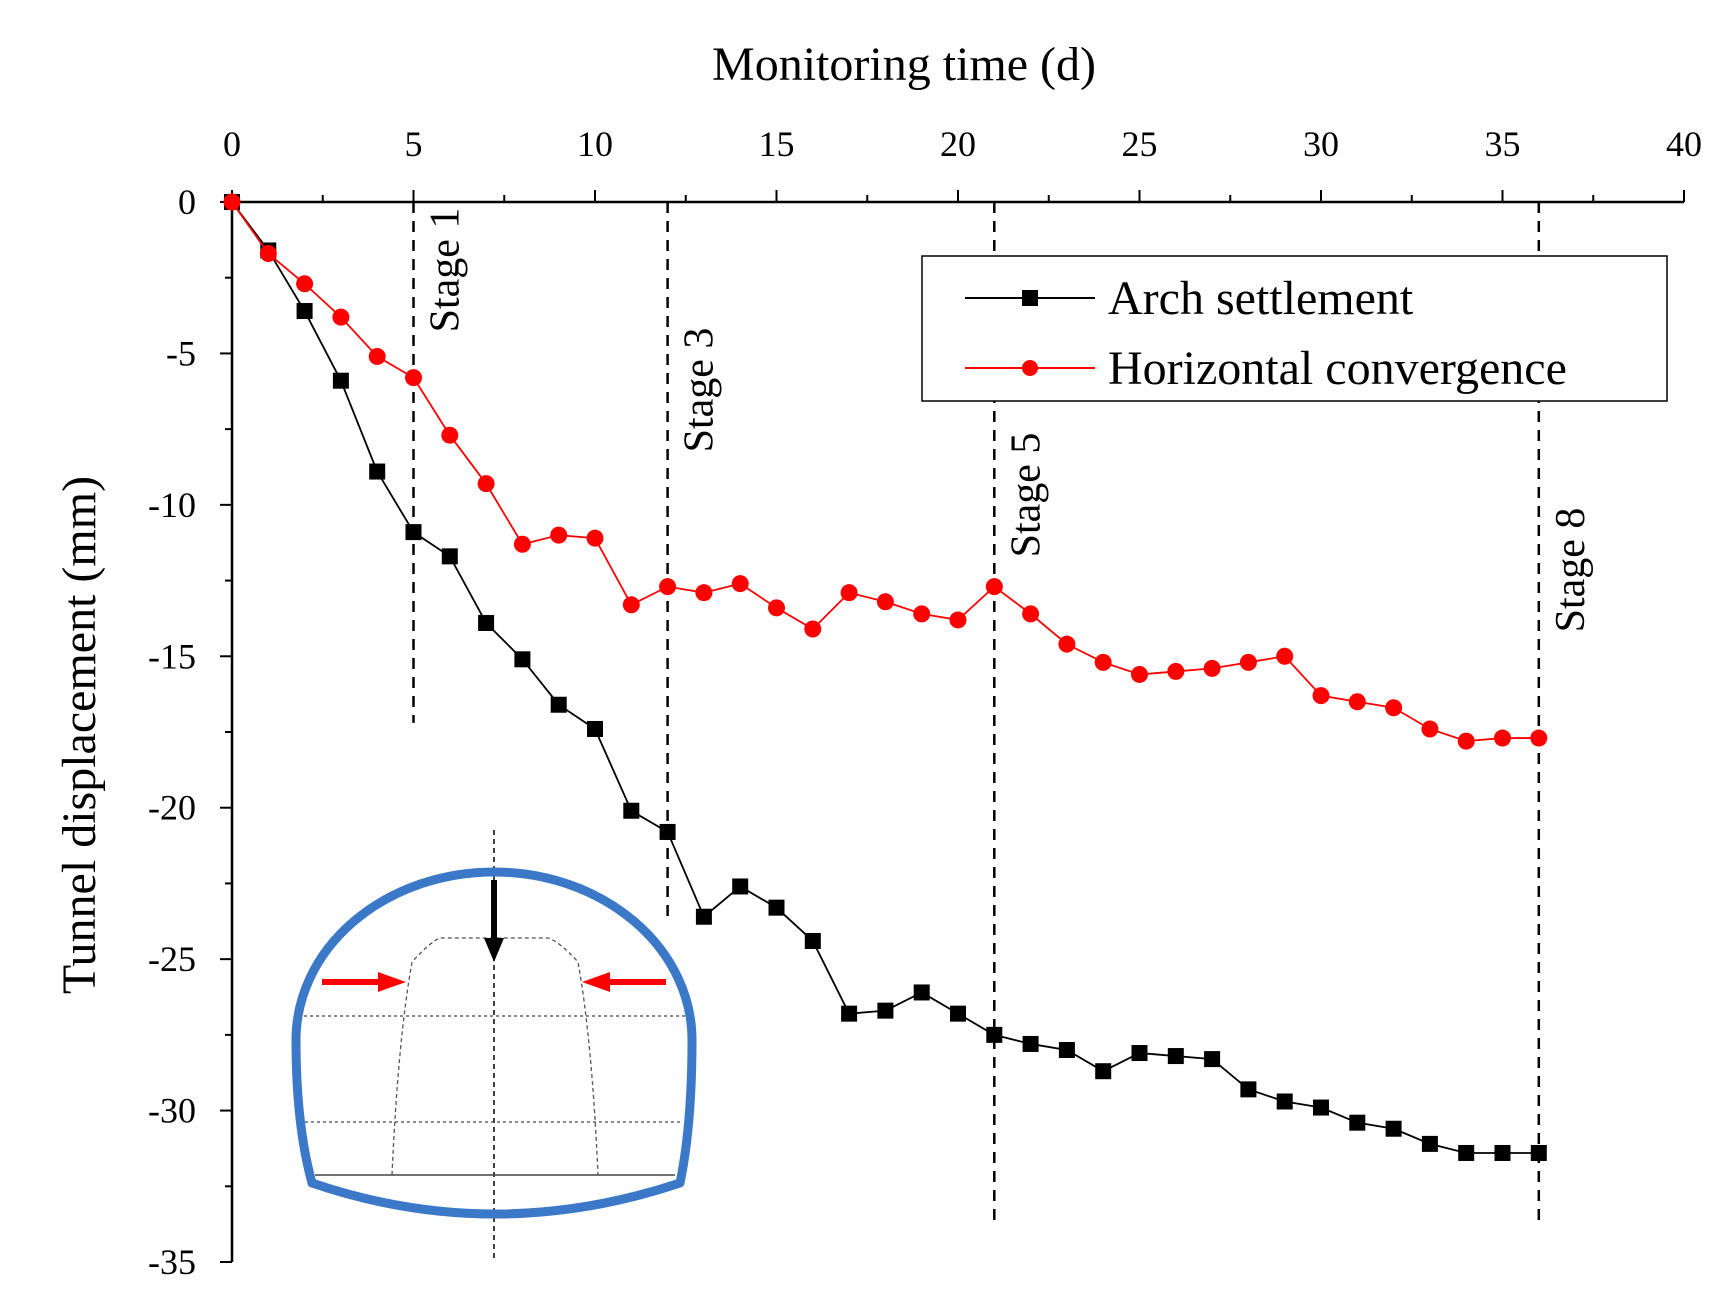 The image size is (1728, 1300). I want to click on y-tick-label: -15, so click(172, 656).